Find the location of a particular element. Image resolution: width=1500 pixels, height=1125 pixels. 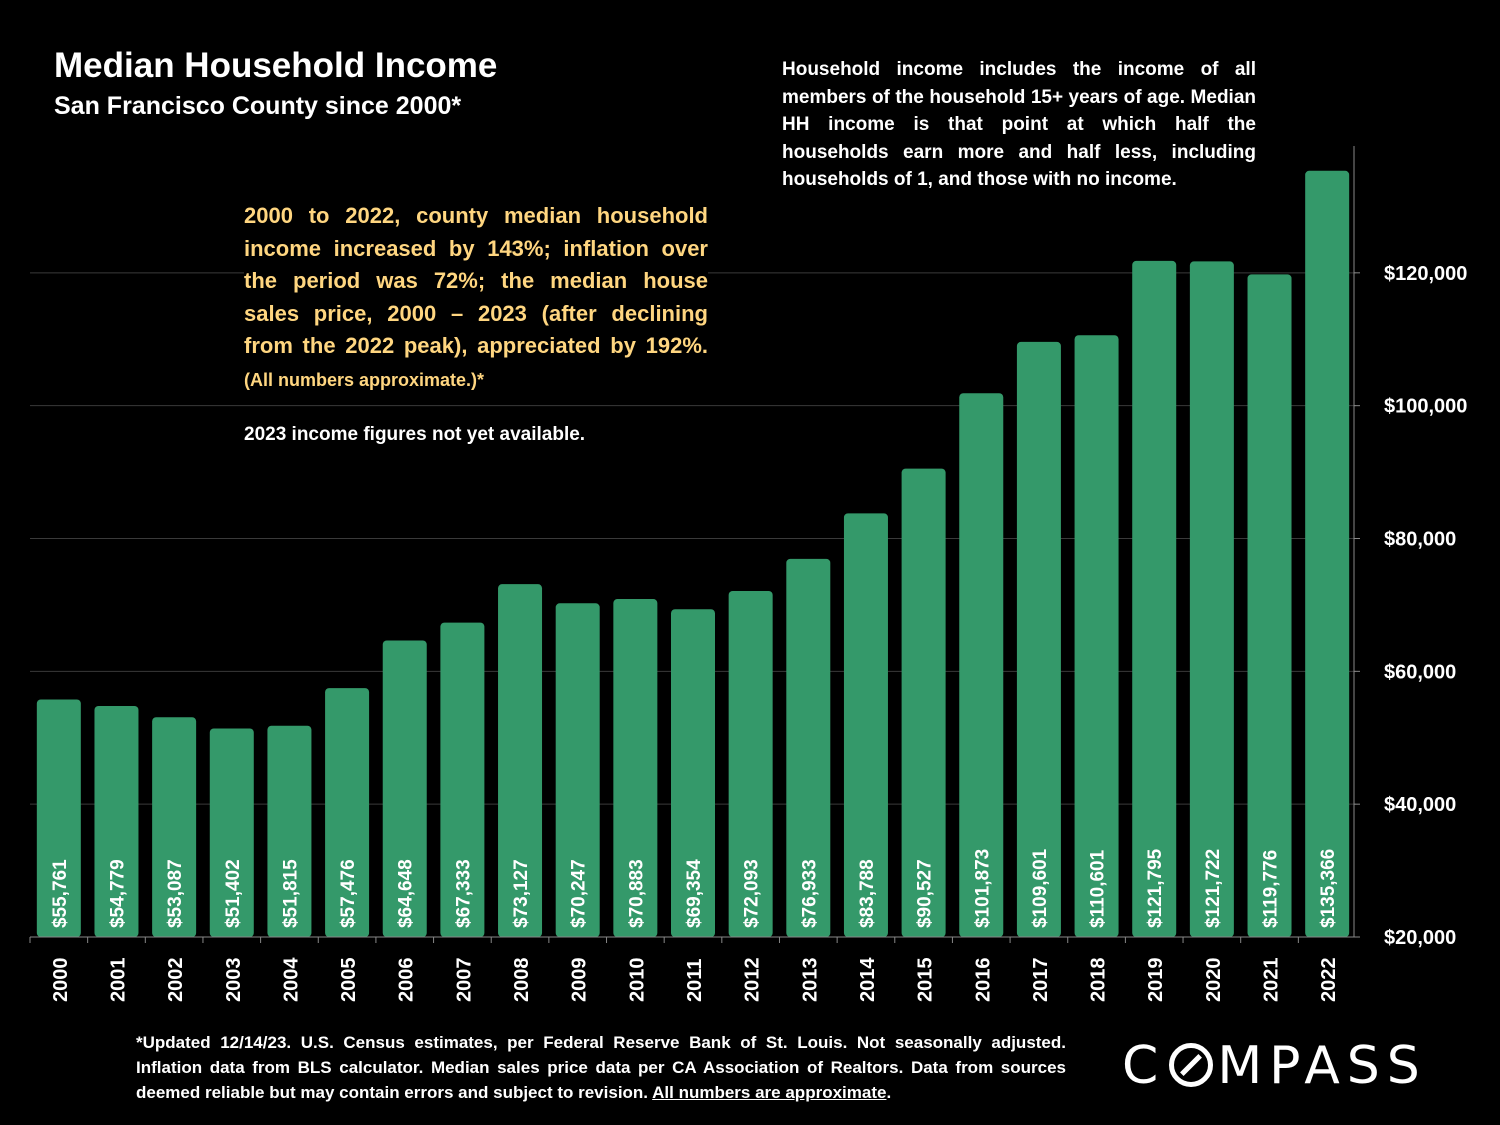

chart-title: Median Household Income is located at coordinates (276, 65).